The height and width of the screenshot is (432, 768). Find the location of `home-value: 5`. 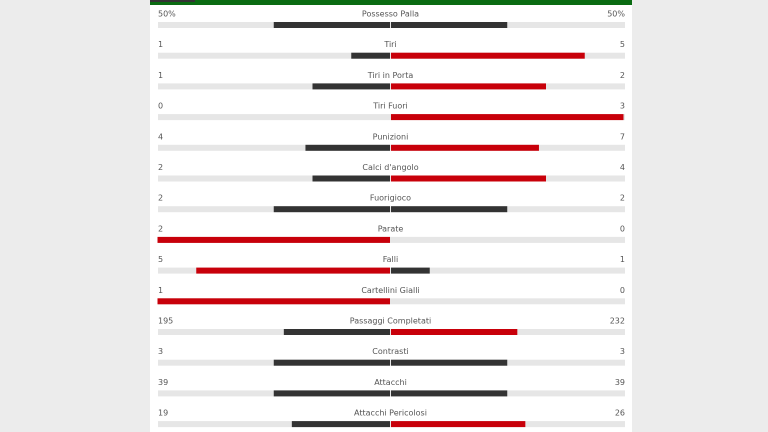

home-value: 5 is located at coordinates (160, 259).